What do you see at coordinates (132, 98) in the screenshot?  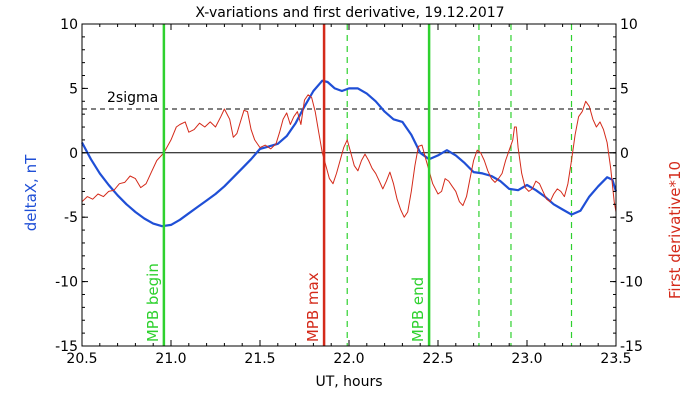 I see `two-sigma-label: 2sigma` at bounding box center [132, 98].